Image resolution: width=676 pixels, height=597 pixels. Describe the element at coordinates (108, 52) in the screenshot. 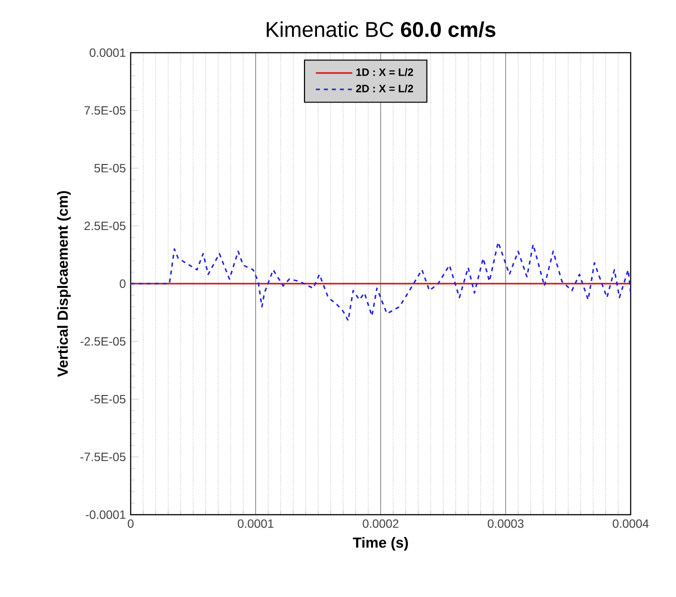

I see `y-tick-label: 0.0001` at that location.